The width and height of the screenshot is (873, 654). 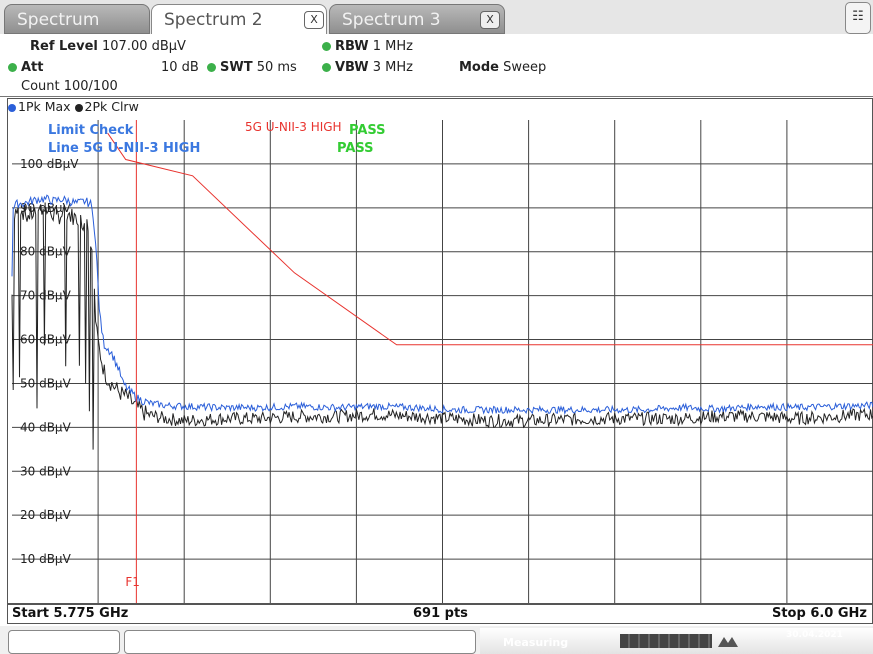 I want to click on status-date: 30.04.2021, so click(x=814, y=635).